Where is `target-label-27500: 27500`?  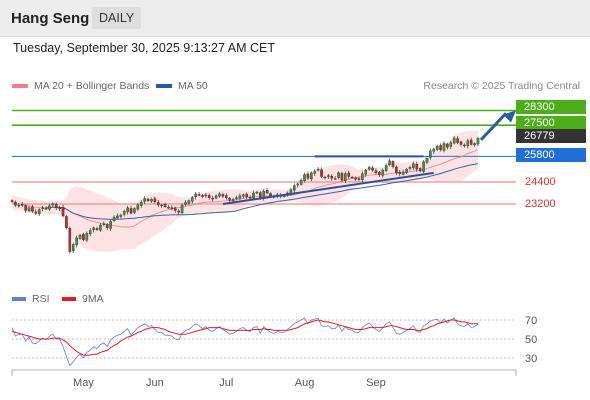
target-label-27500: 27500 is located at coordinates (551, 123).